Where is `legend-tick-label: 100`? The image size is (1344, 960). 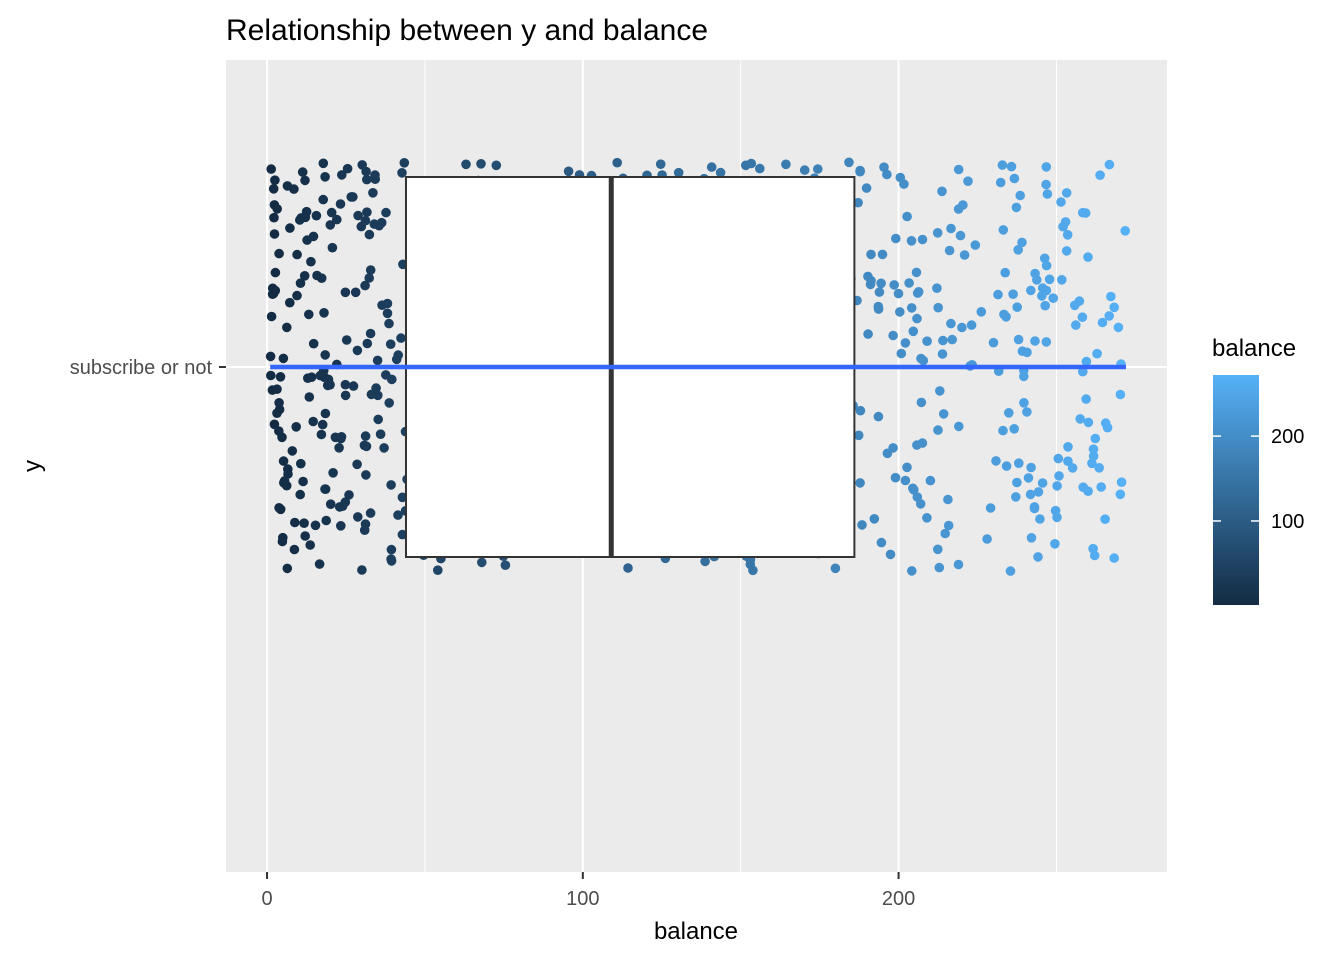
legend-tick-label: 100 is located at coordinates (1287, 522).